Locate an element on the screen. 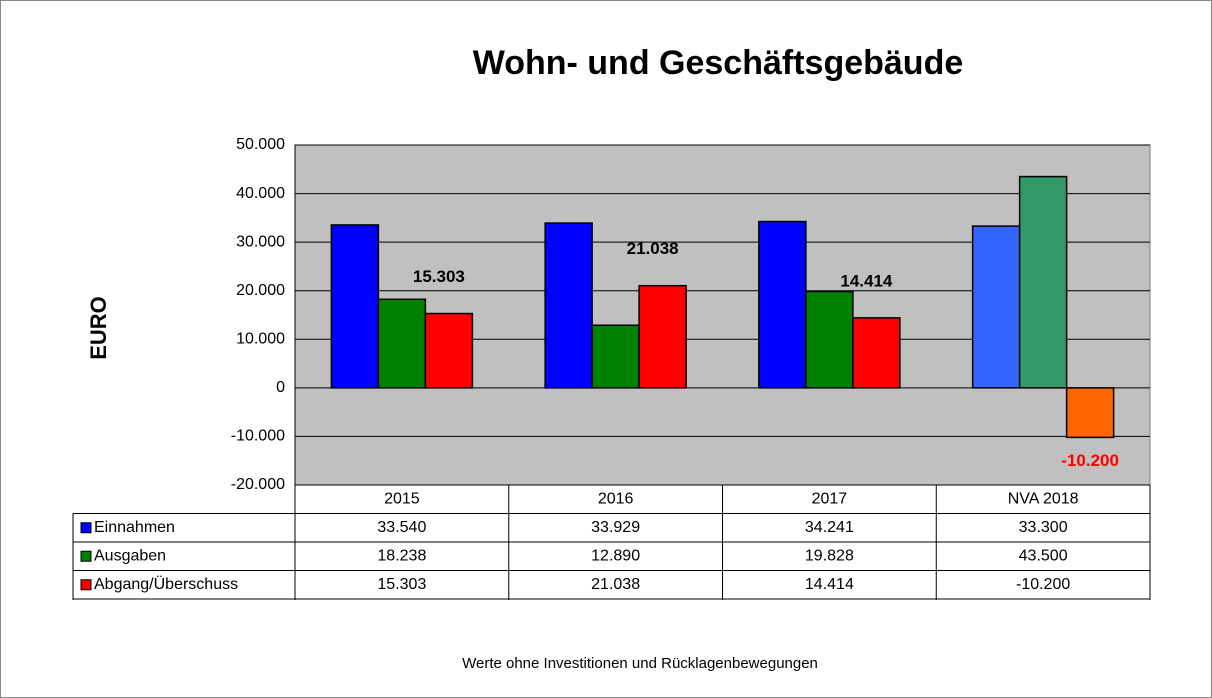  y-tick-label: -10.000 is located at coordinates (258, 436).